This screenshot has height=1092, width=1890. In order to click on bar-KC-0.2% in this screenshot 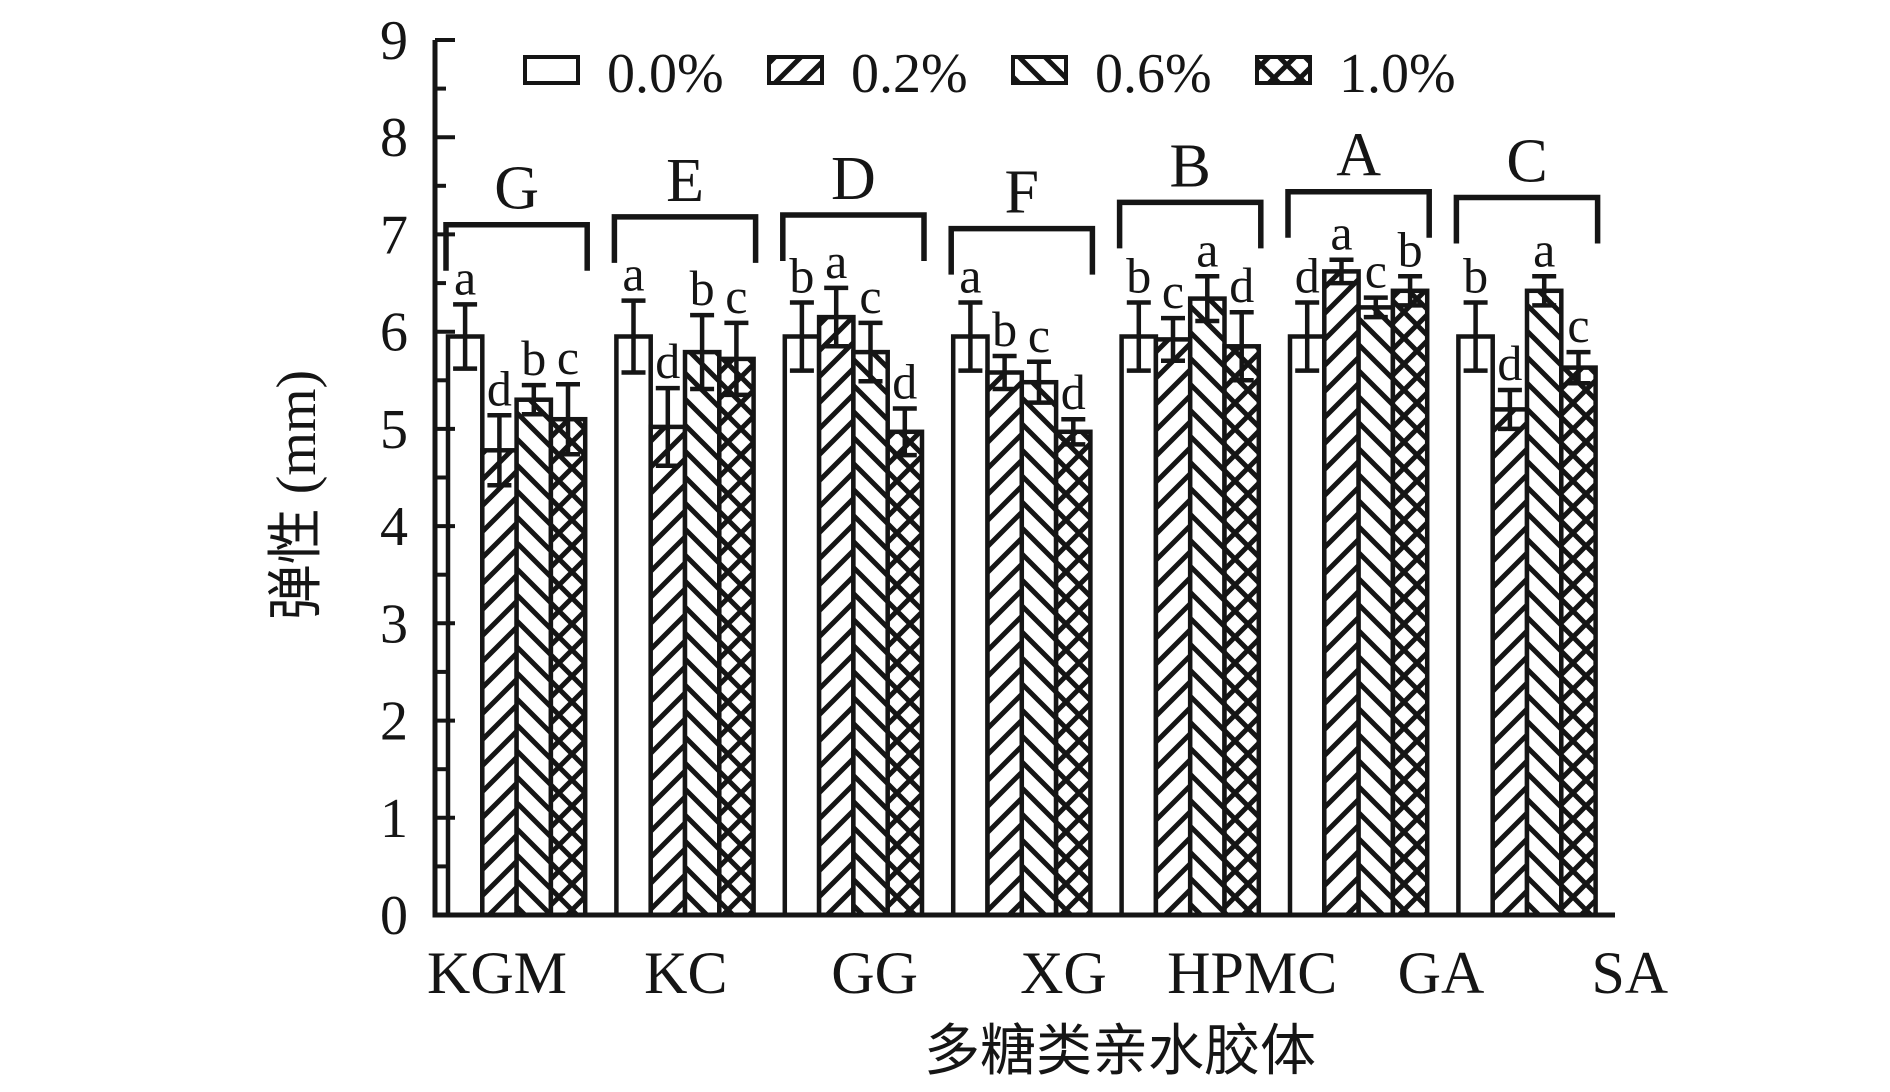, I will do `click(668, 671)`.